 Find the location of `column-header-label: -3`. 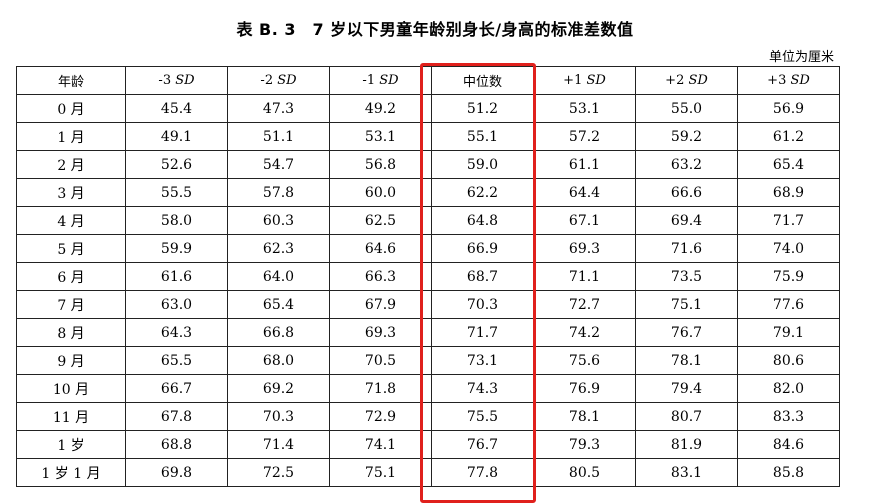

column-header-label: -3 is located at coordinates (167, 80).